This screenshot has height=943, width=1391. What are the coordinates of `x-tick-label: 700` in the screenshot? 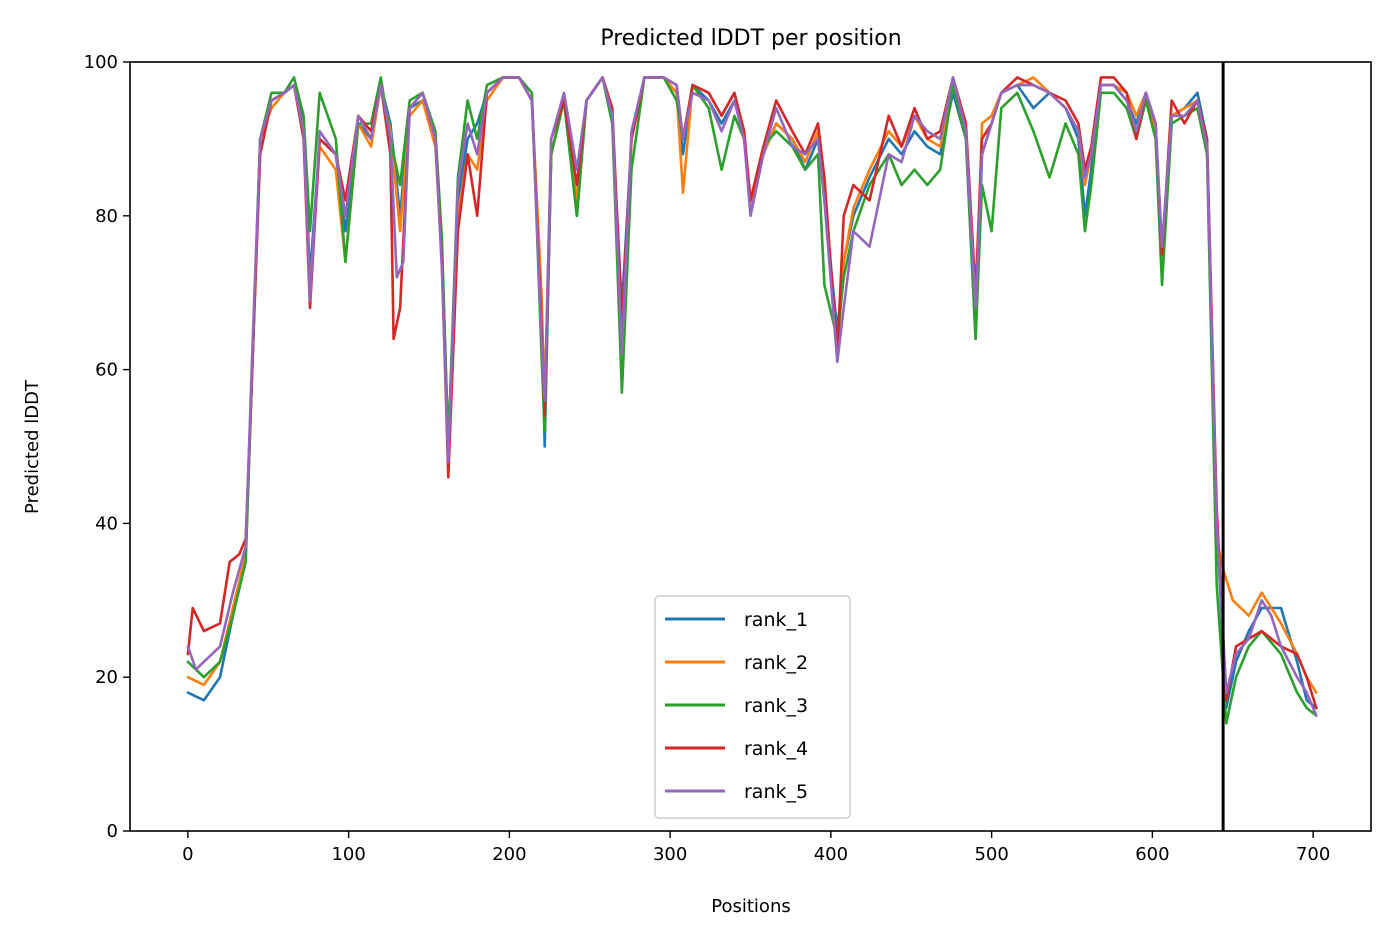 It's located at (1313, 854).